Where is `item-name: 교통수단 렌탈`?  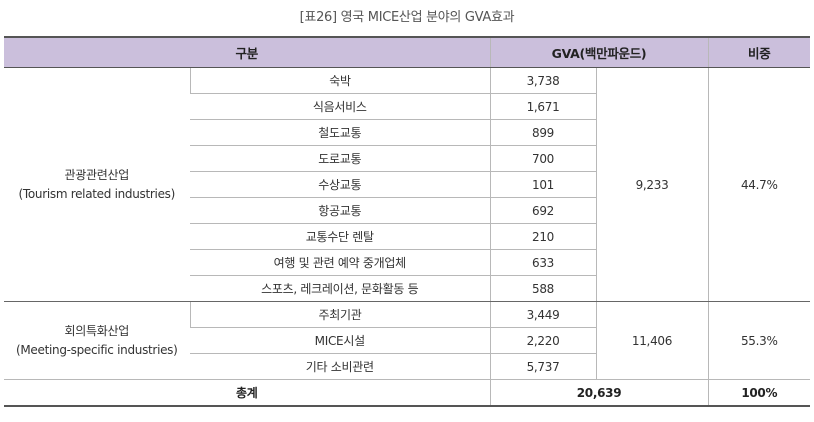 item-name: 교통수단 렌탈 is located at coordinates (340, 236).